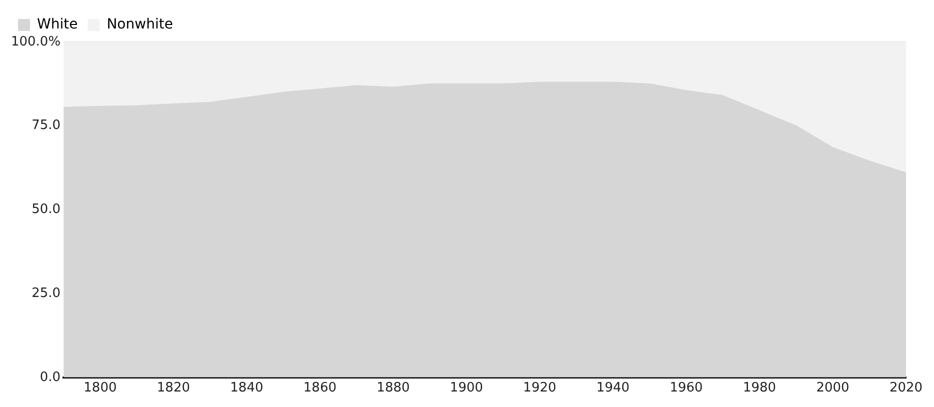 This screenshot has height=407, width=934. What do you see at coordinates (35, 42) in the screenshot?
I see `y-tick-label: 100.0%` at bounding box center [35, 42].